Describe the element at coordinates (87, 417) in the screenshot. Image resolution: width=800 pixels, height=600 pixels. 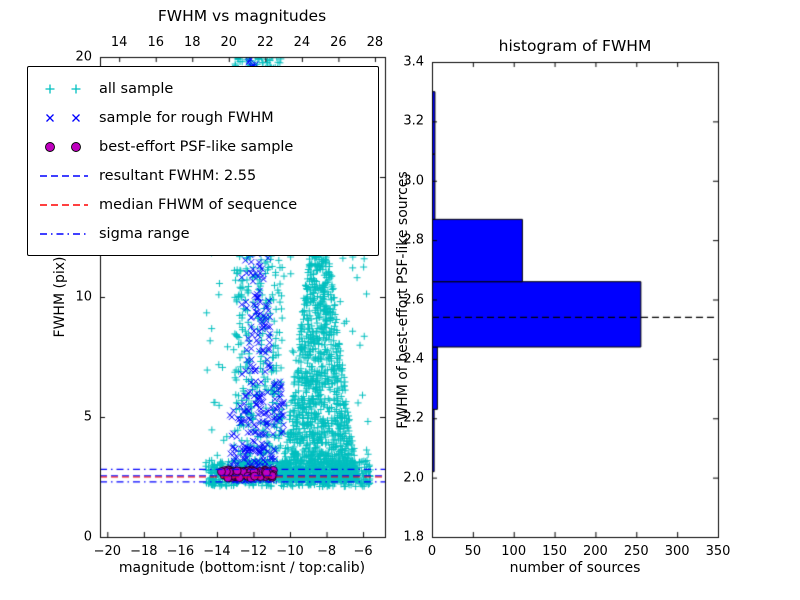
I see `left-y-tick-label: 5` at that location.